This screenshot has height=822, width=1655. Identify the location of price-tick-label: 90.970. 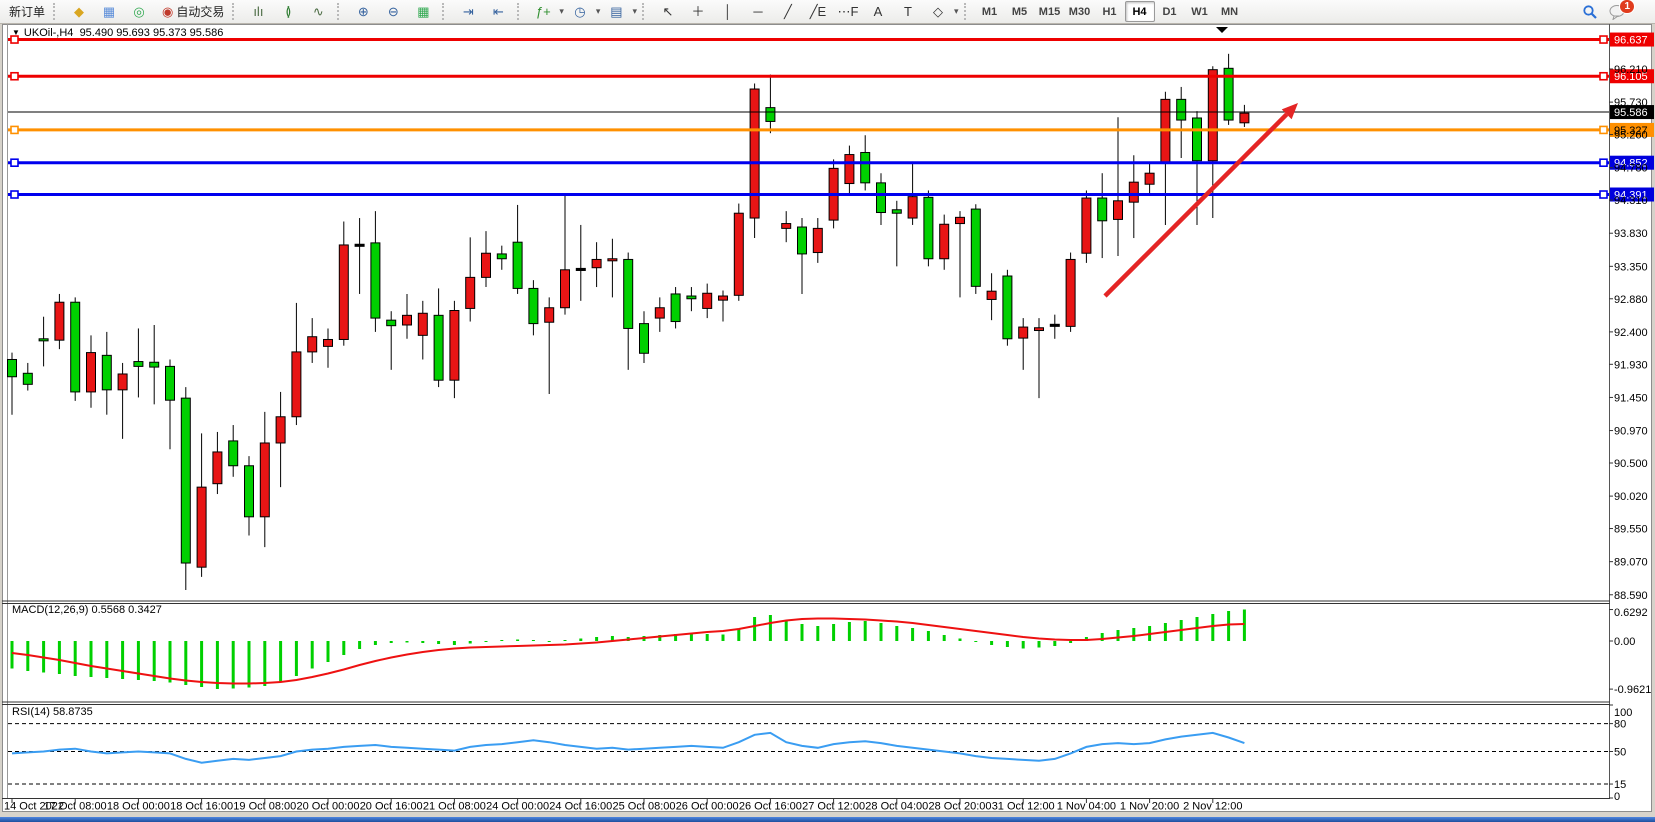
(1631, 432).